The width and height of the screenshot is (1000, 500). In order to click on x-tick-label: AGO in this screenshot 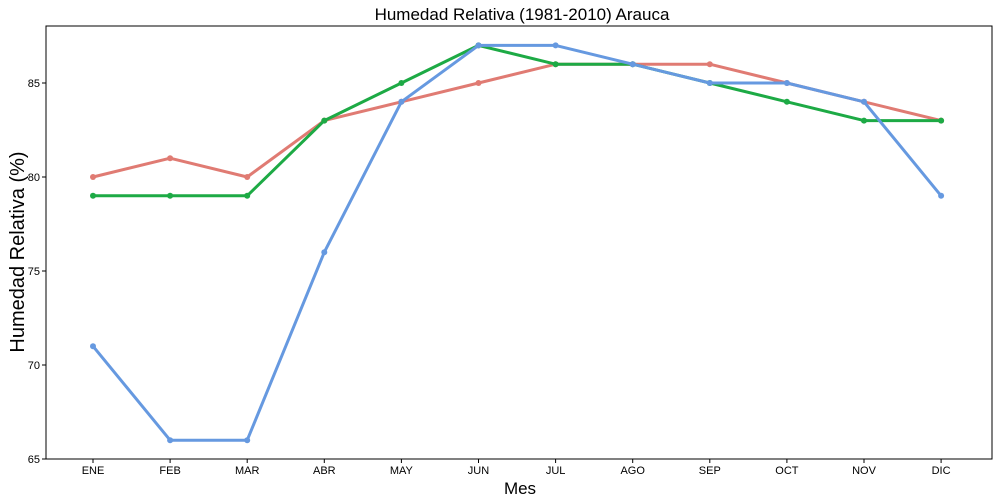, I will do `click(632, 471)`.